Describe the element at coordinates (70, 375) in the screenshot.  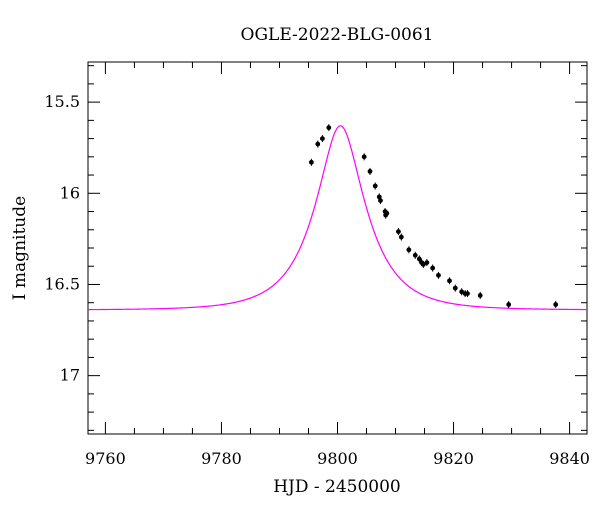
I see `y-tick-label: 17` at that location.